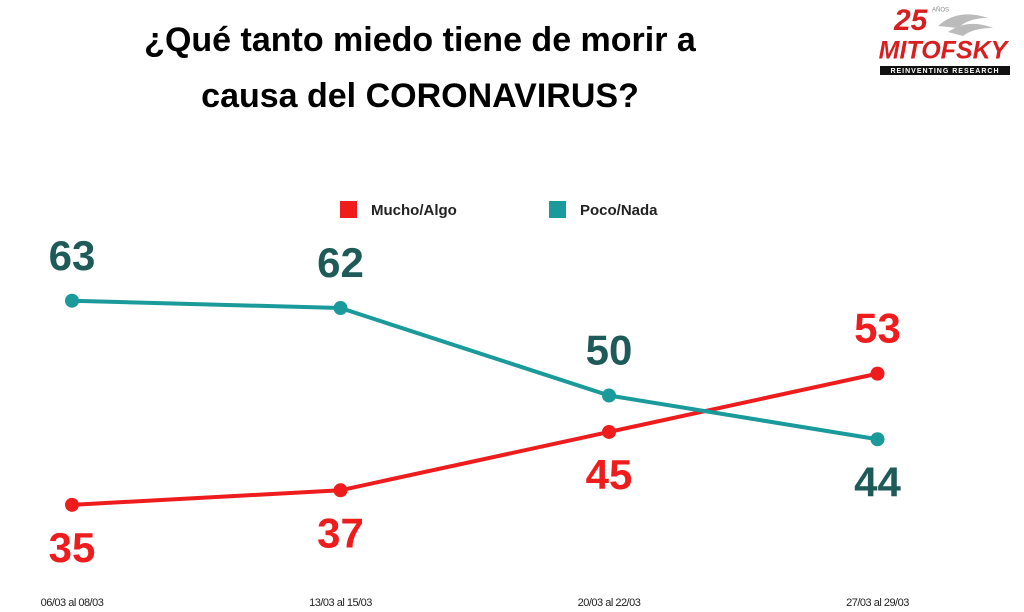  What do you see at coordinates (965, 25) in the screenshot?
I see `logo-swoosh` at bounding box center [965, 25].